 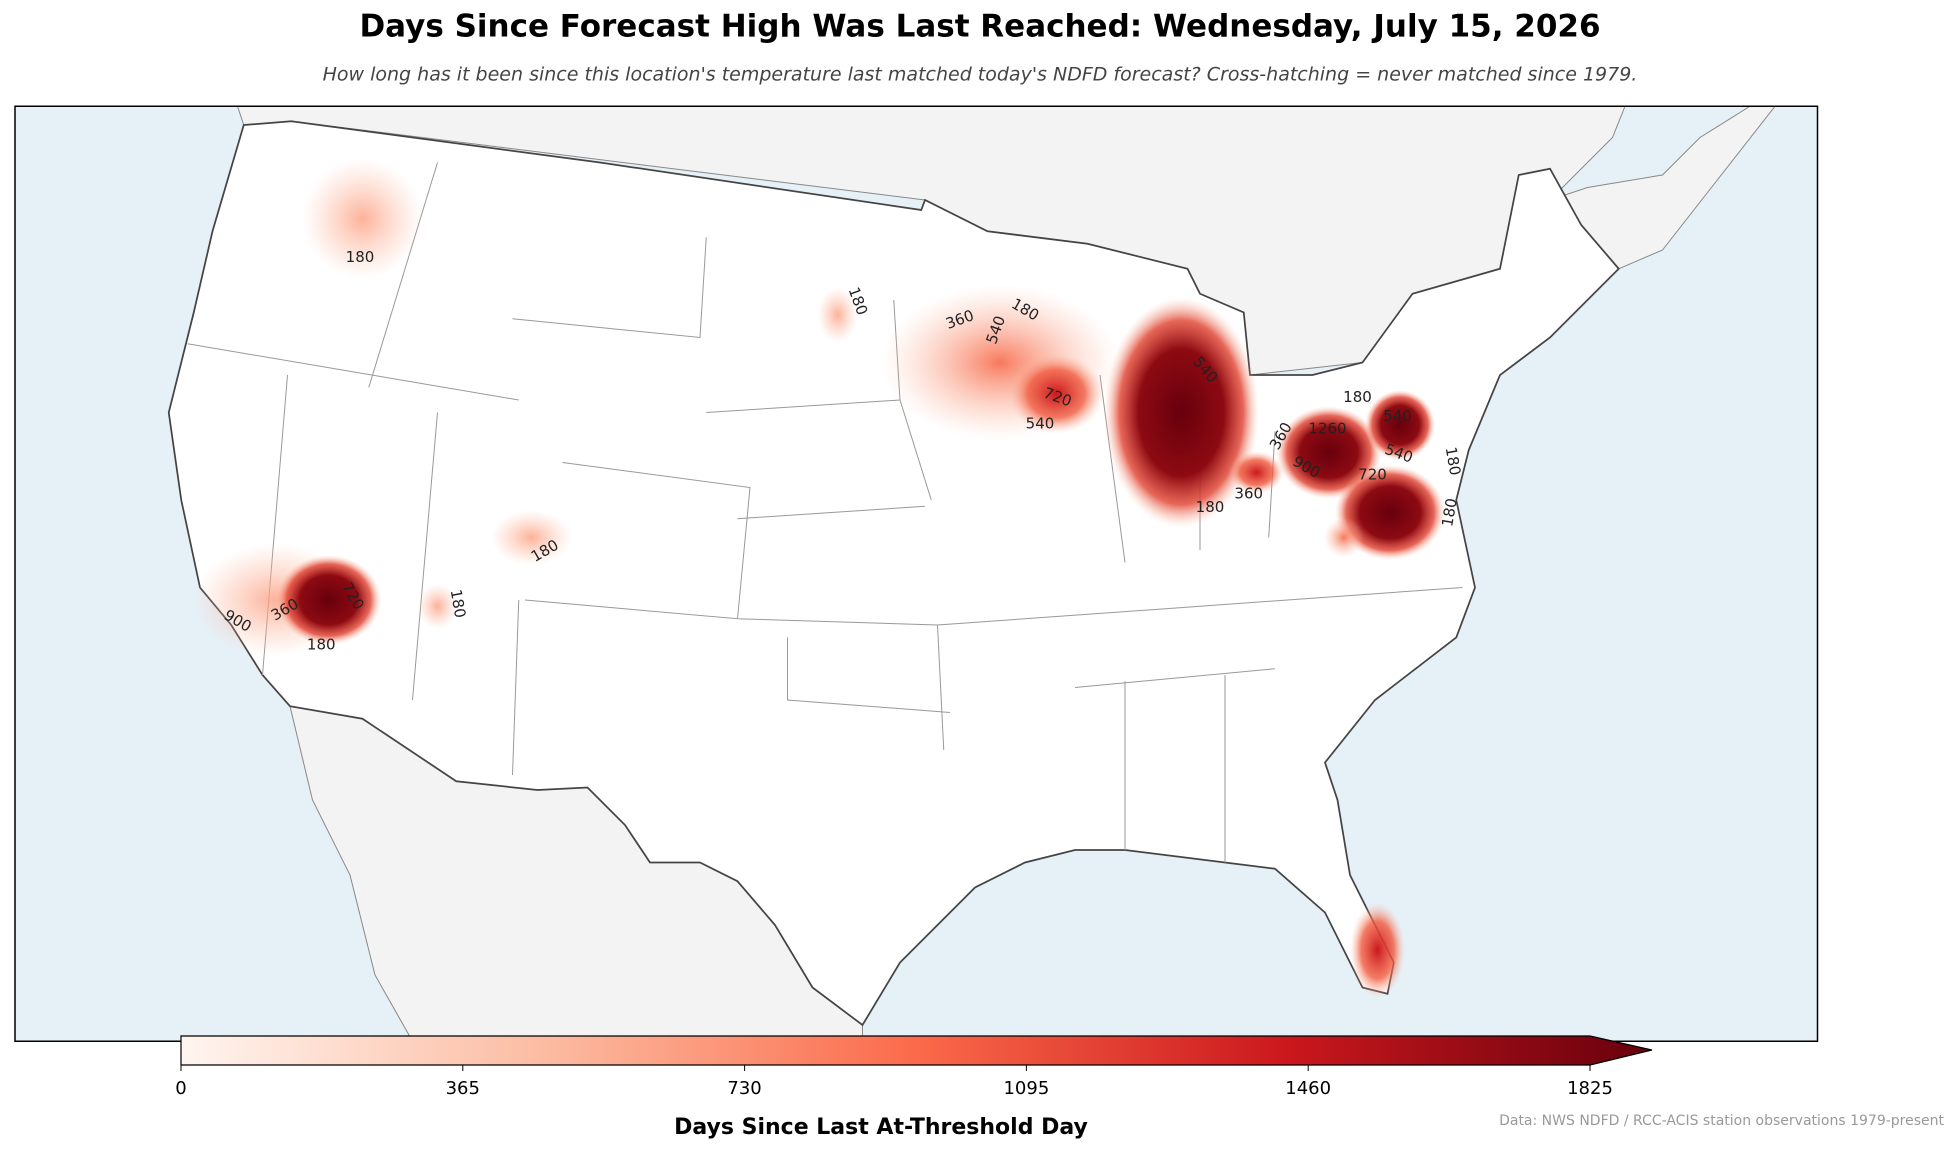 What do you see at coordinates (881, 1127) in the screenshot?
I see `colorbar-label: Days Since Last At-Threshold Day` at bounding box center [881, 1127].